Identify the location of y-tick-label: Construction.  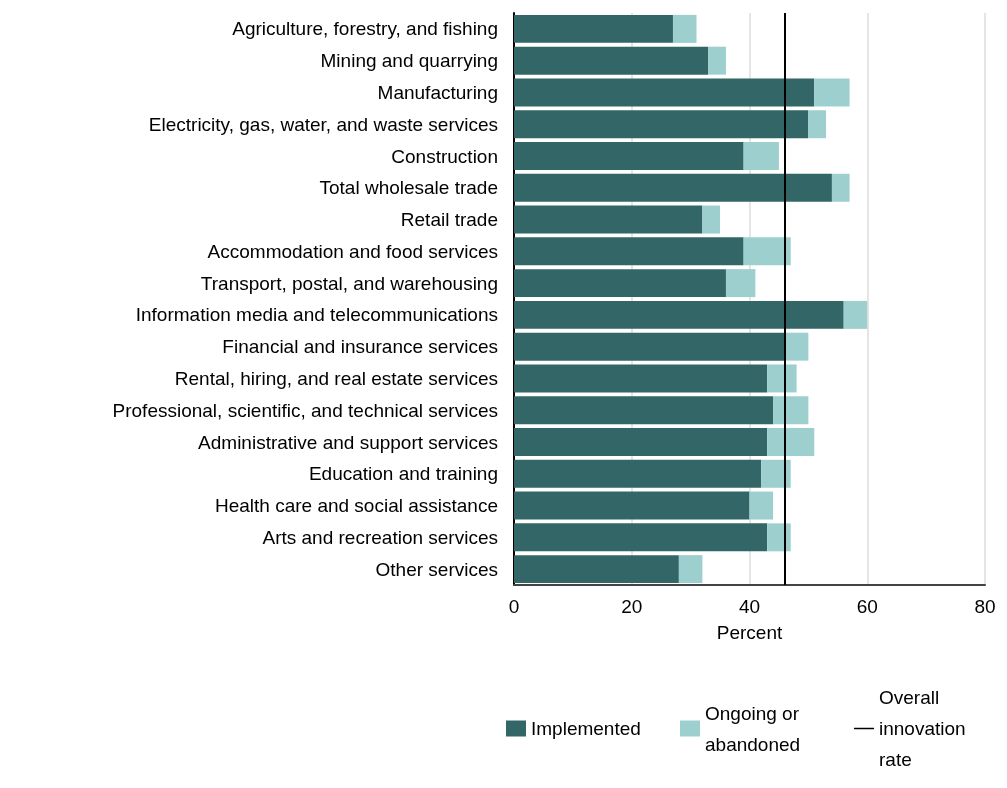
(444, 156).